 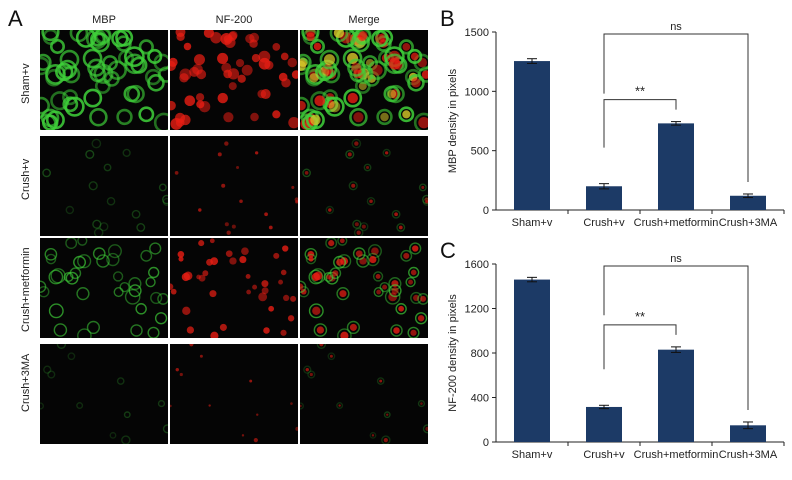 I want to click on nf200-chart-y-tick-label: 400, so click(x=480, y=399).